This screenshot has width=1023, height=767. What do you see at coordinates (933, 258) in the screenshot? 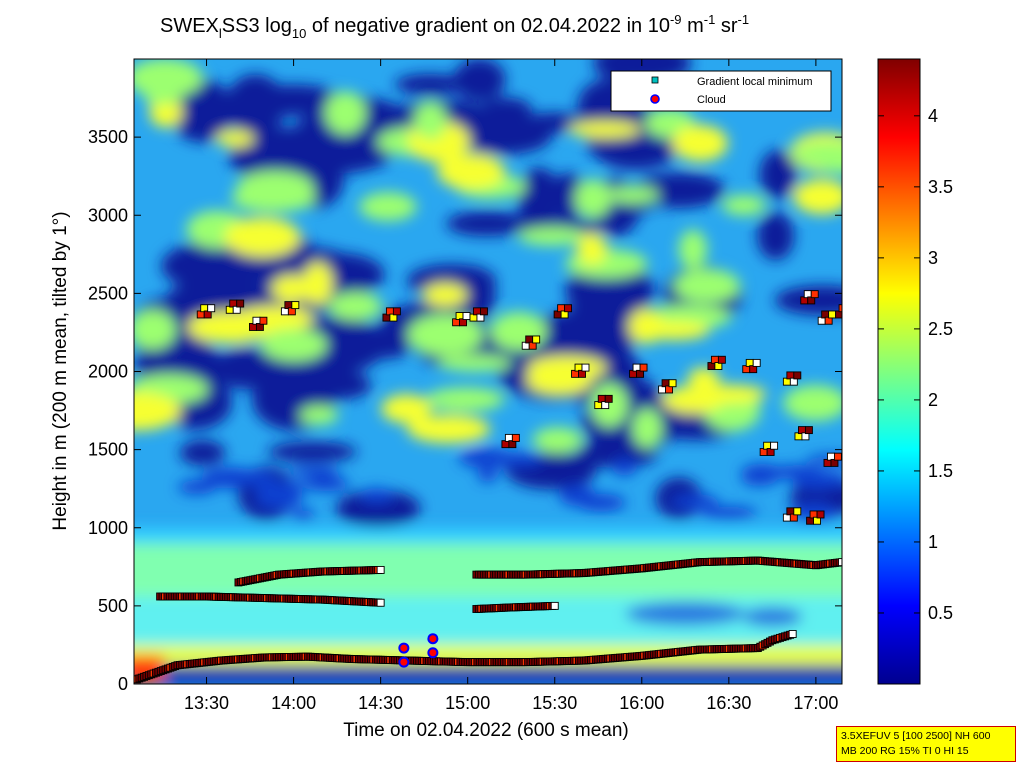
I see `colorbar-tick-label: 3` at bounding box center [933, 258].